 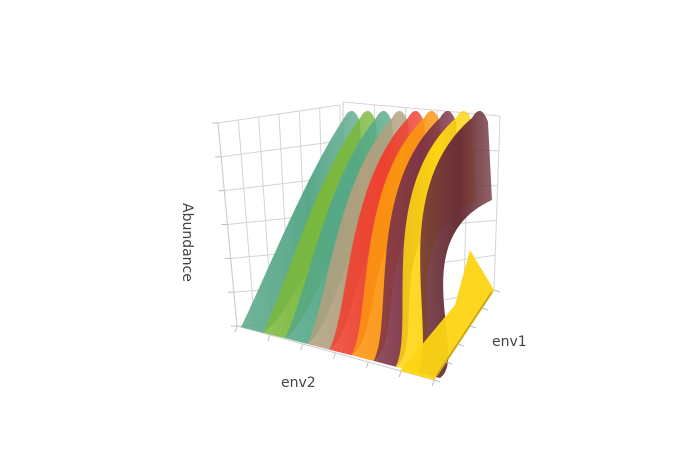 I want to click on floor-surface, so click(x=447, y=315).